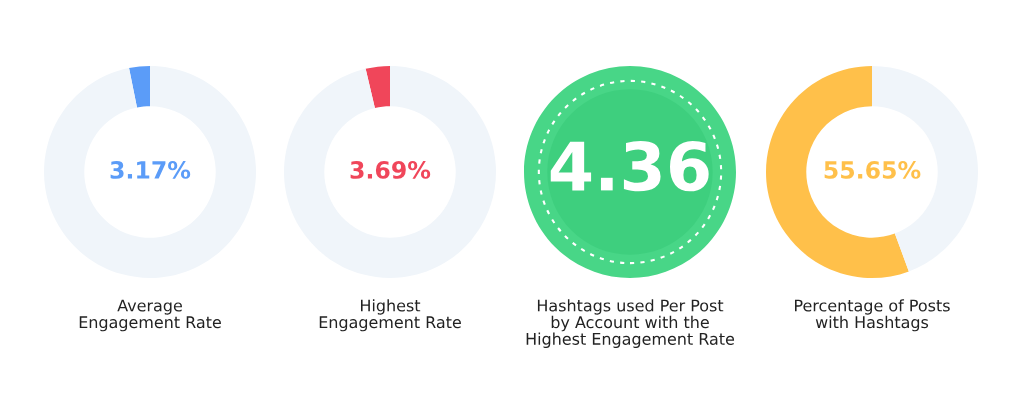 The image size is (1023, 414). Describe the element at coordinates (630, 323) in the screenshot. I see `text: Hashtags used Per Post by Account with the Highest Engagement Rate` at that location.